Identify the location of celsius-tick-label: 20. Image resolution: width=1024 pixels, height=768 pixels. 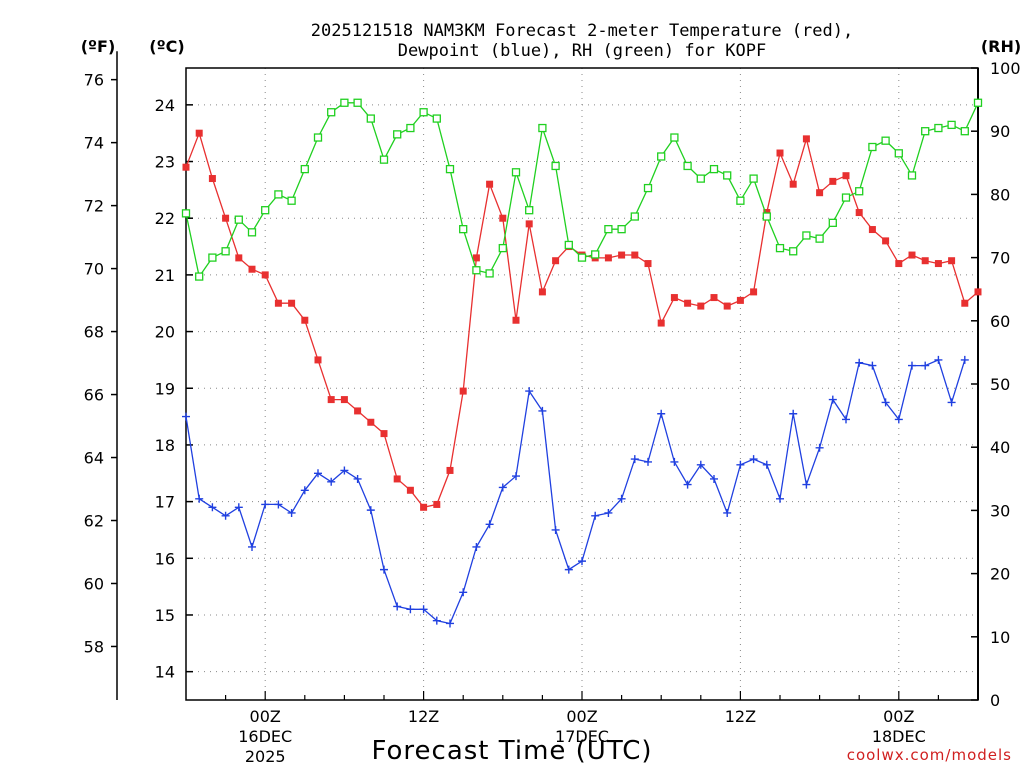
(165, 332).